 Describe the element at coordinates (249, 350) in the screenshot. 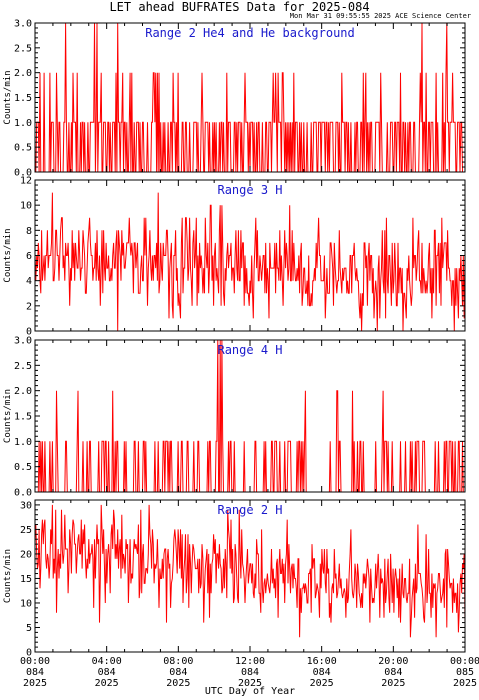

I see `panel-title-3: Range 4 H` at that location.